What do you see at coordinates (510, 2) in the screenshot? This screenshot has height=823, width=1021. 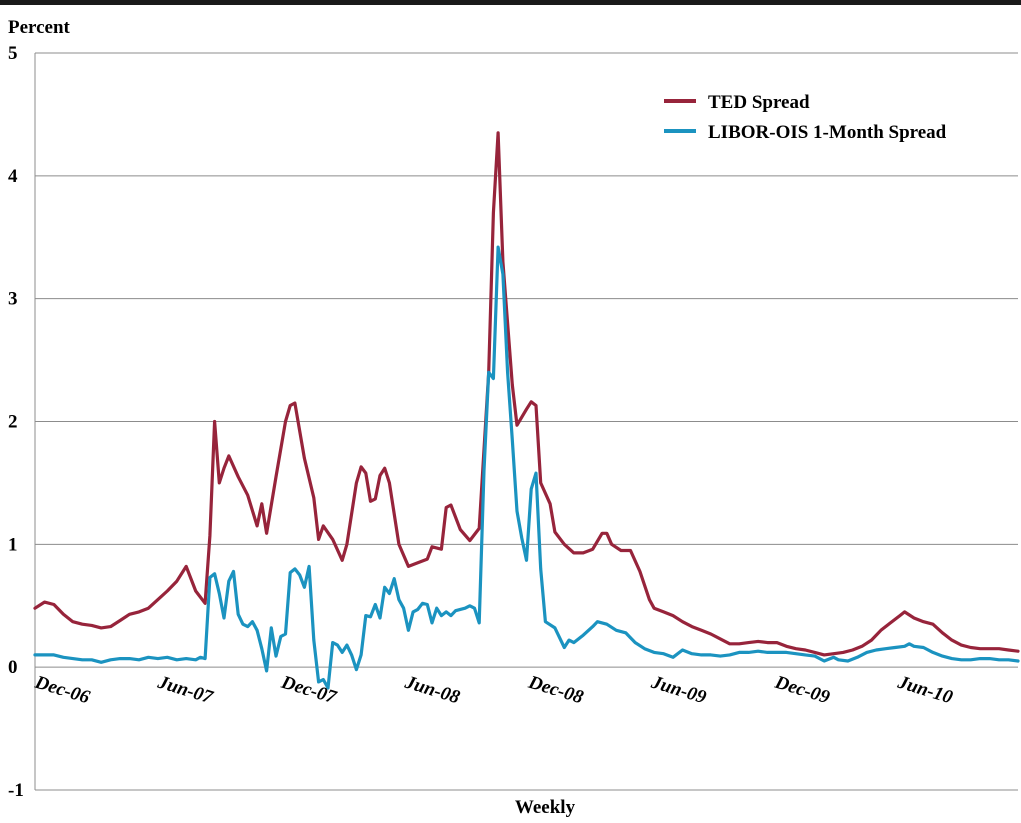 I see `top-border` at bounding box center [510, 2].